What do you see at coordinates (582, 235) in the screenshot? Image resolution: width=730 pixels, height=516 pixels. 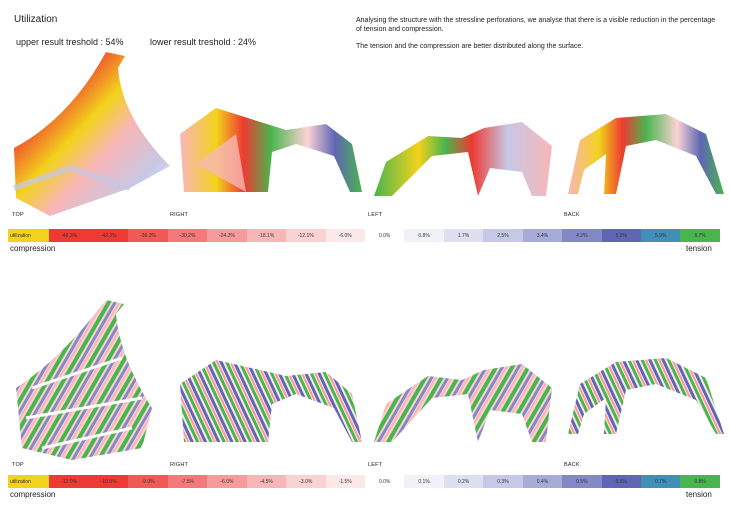 I see `scale-tick: 4.2%` at bounding box center [582, 235].